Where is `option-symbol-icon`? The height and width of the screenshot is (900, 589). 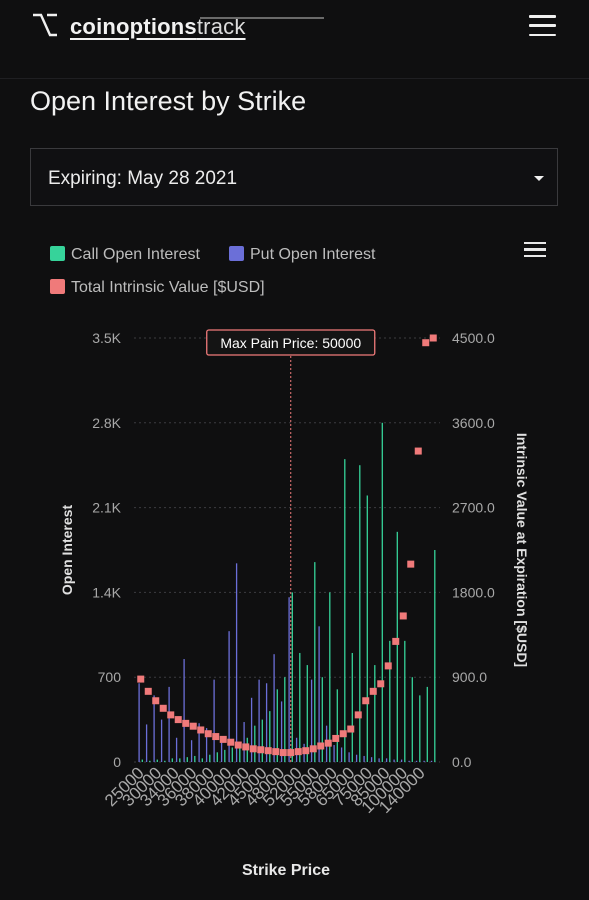
option-symbol-icon is located at coordinates (45, 25).